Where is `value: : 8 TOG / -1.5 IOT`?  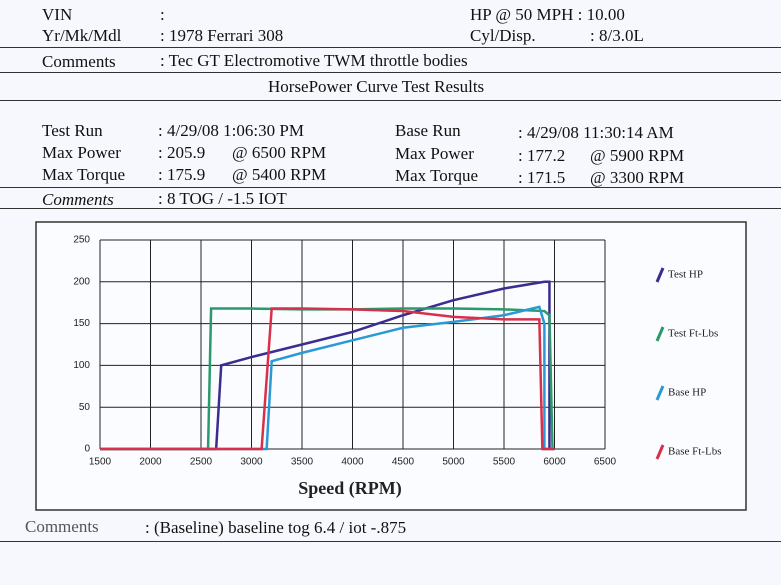 value: : 8 TOG / -1.5 IOT is located at coordinates (222, 198).